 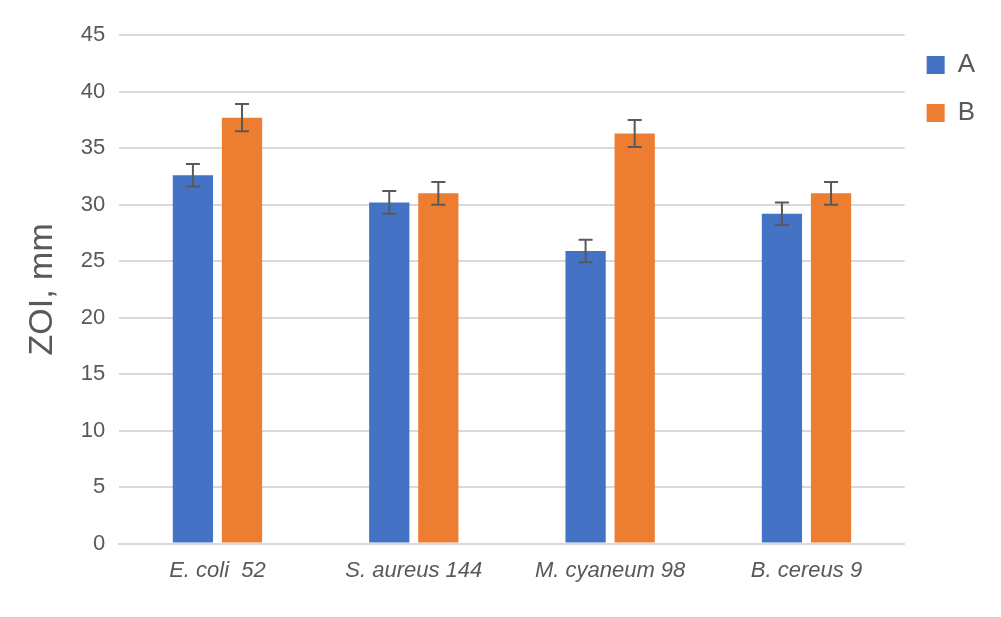 I want to click on y-tick-label: 25, so click(x=93, y=260).